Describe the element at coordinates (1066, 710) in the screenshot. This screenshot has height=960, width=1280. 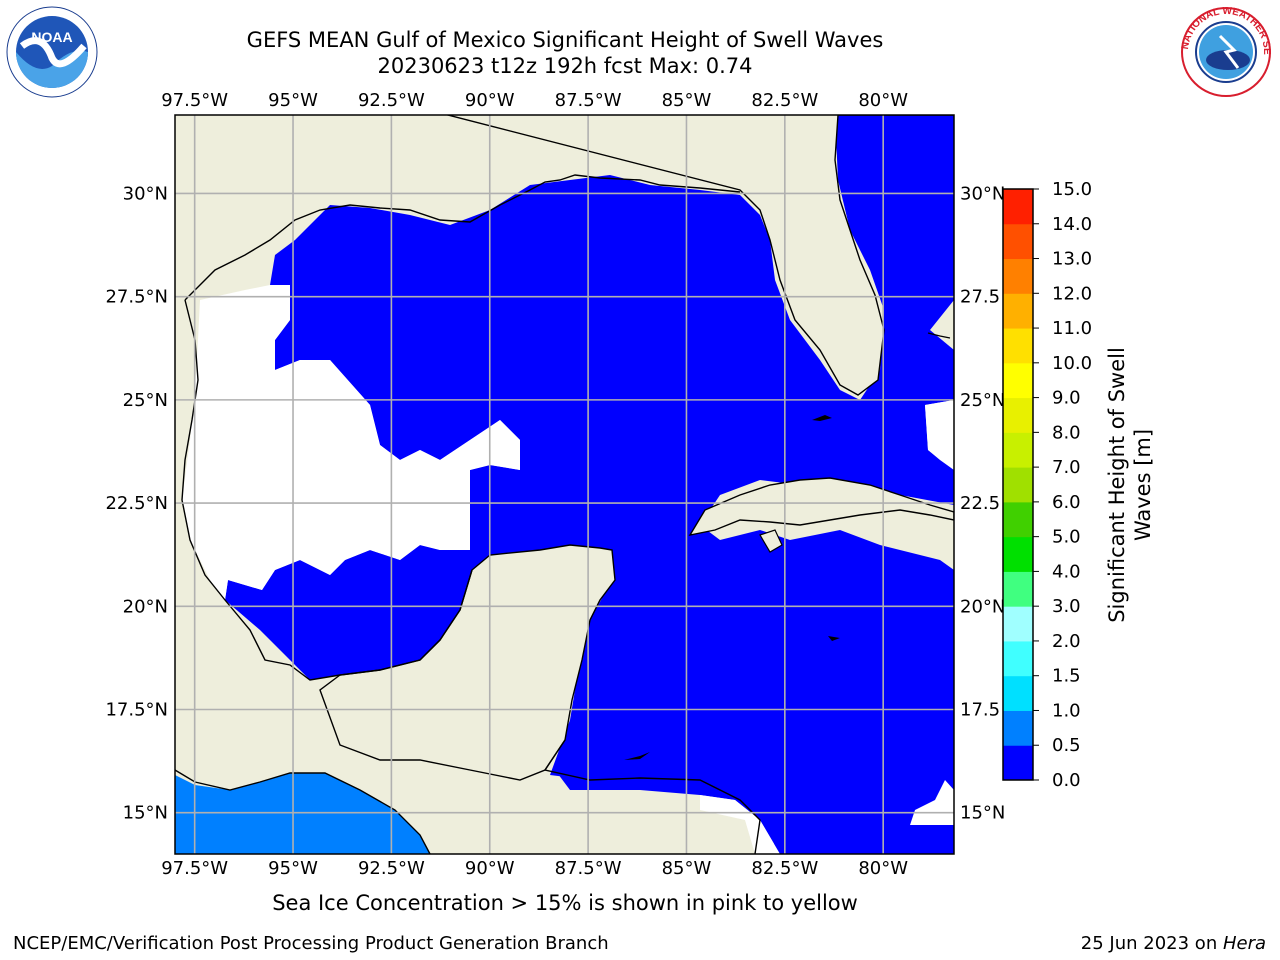
I see `colorbar-tick-label: 1.0` at that location.